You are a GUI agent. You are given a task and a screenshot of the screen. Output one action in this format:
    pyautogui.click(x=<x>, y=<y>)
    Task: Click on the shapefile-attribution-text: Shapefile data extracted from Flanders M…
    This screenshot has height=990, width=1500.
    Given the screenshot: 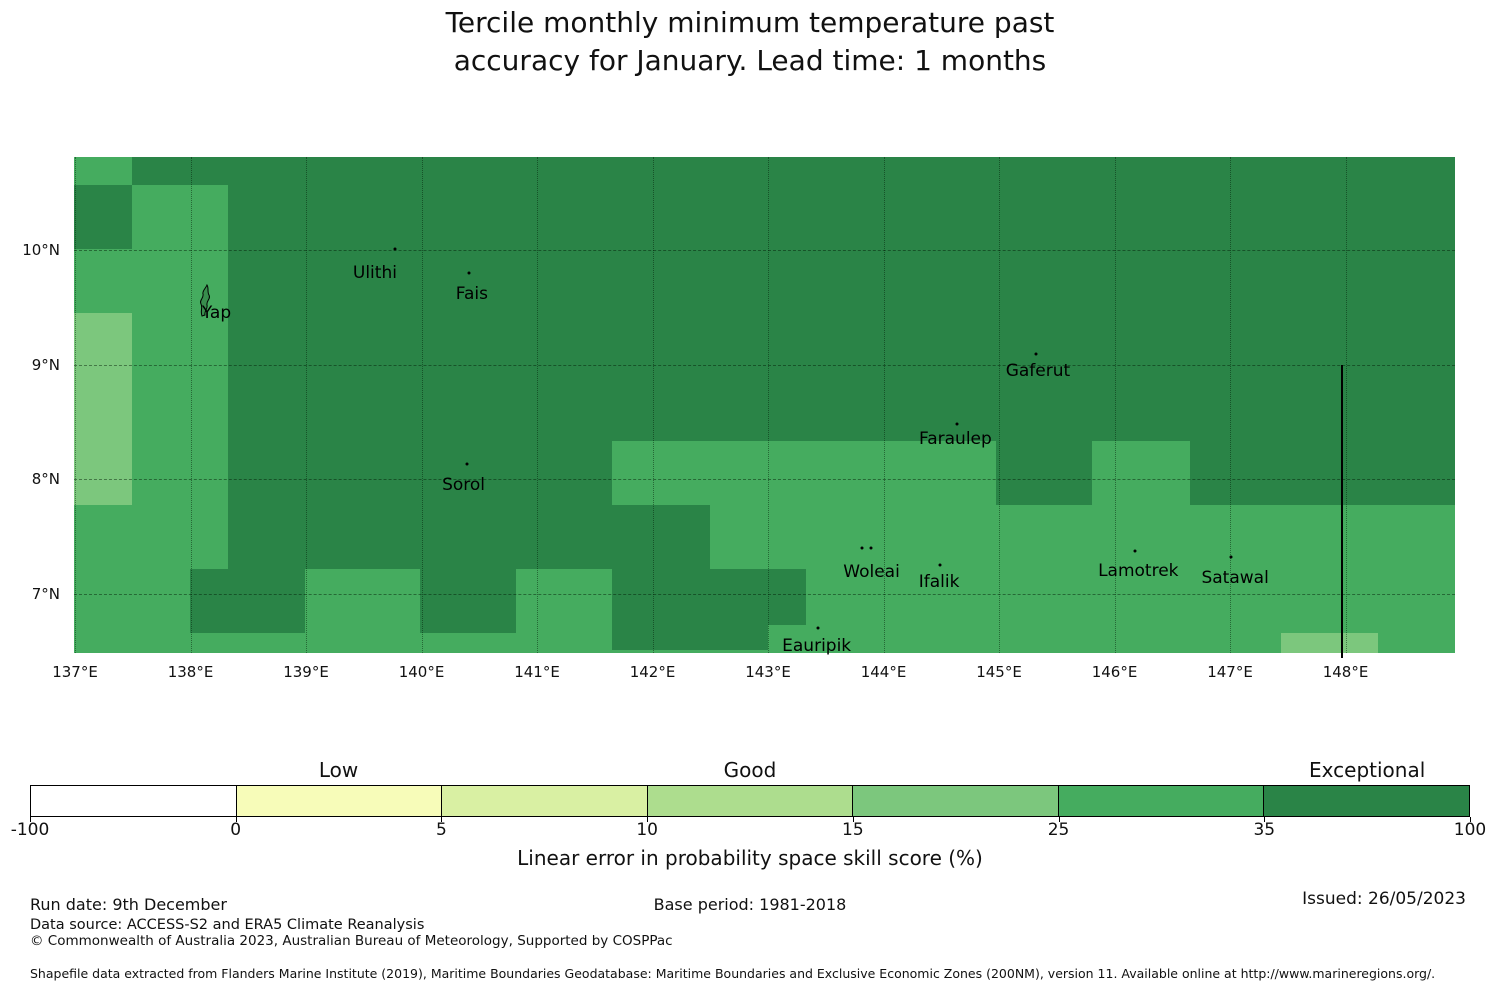 What is the action you would take?
    pyautogui.click(x=733, y=973)
    